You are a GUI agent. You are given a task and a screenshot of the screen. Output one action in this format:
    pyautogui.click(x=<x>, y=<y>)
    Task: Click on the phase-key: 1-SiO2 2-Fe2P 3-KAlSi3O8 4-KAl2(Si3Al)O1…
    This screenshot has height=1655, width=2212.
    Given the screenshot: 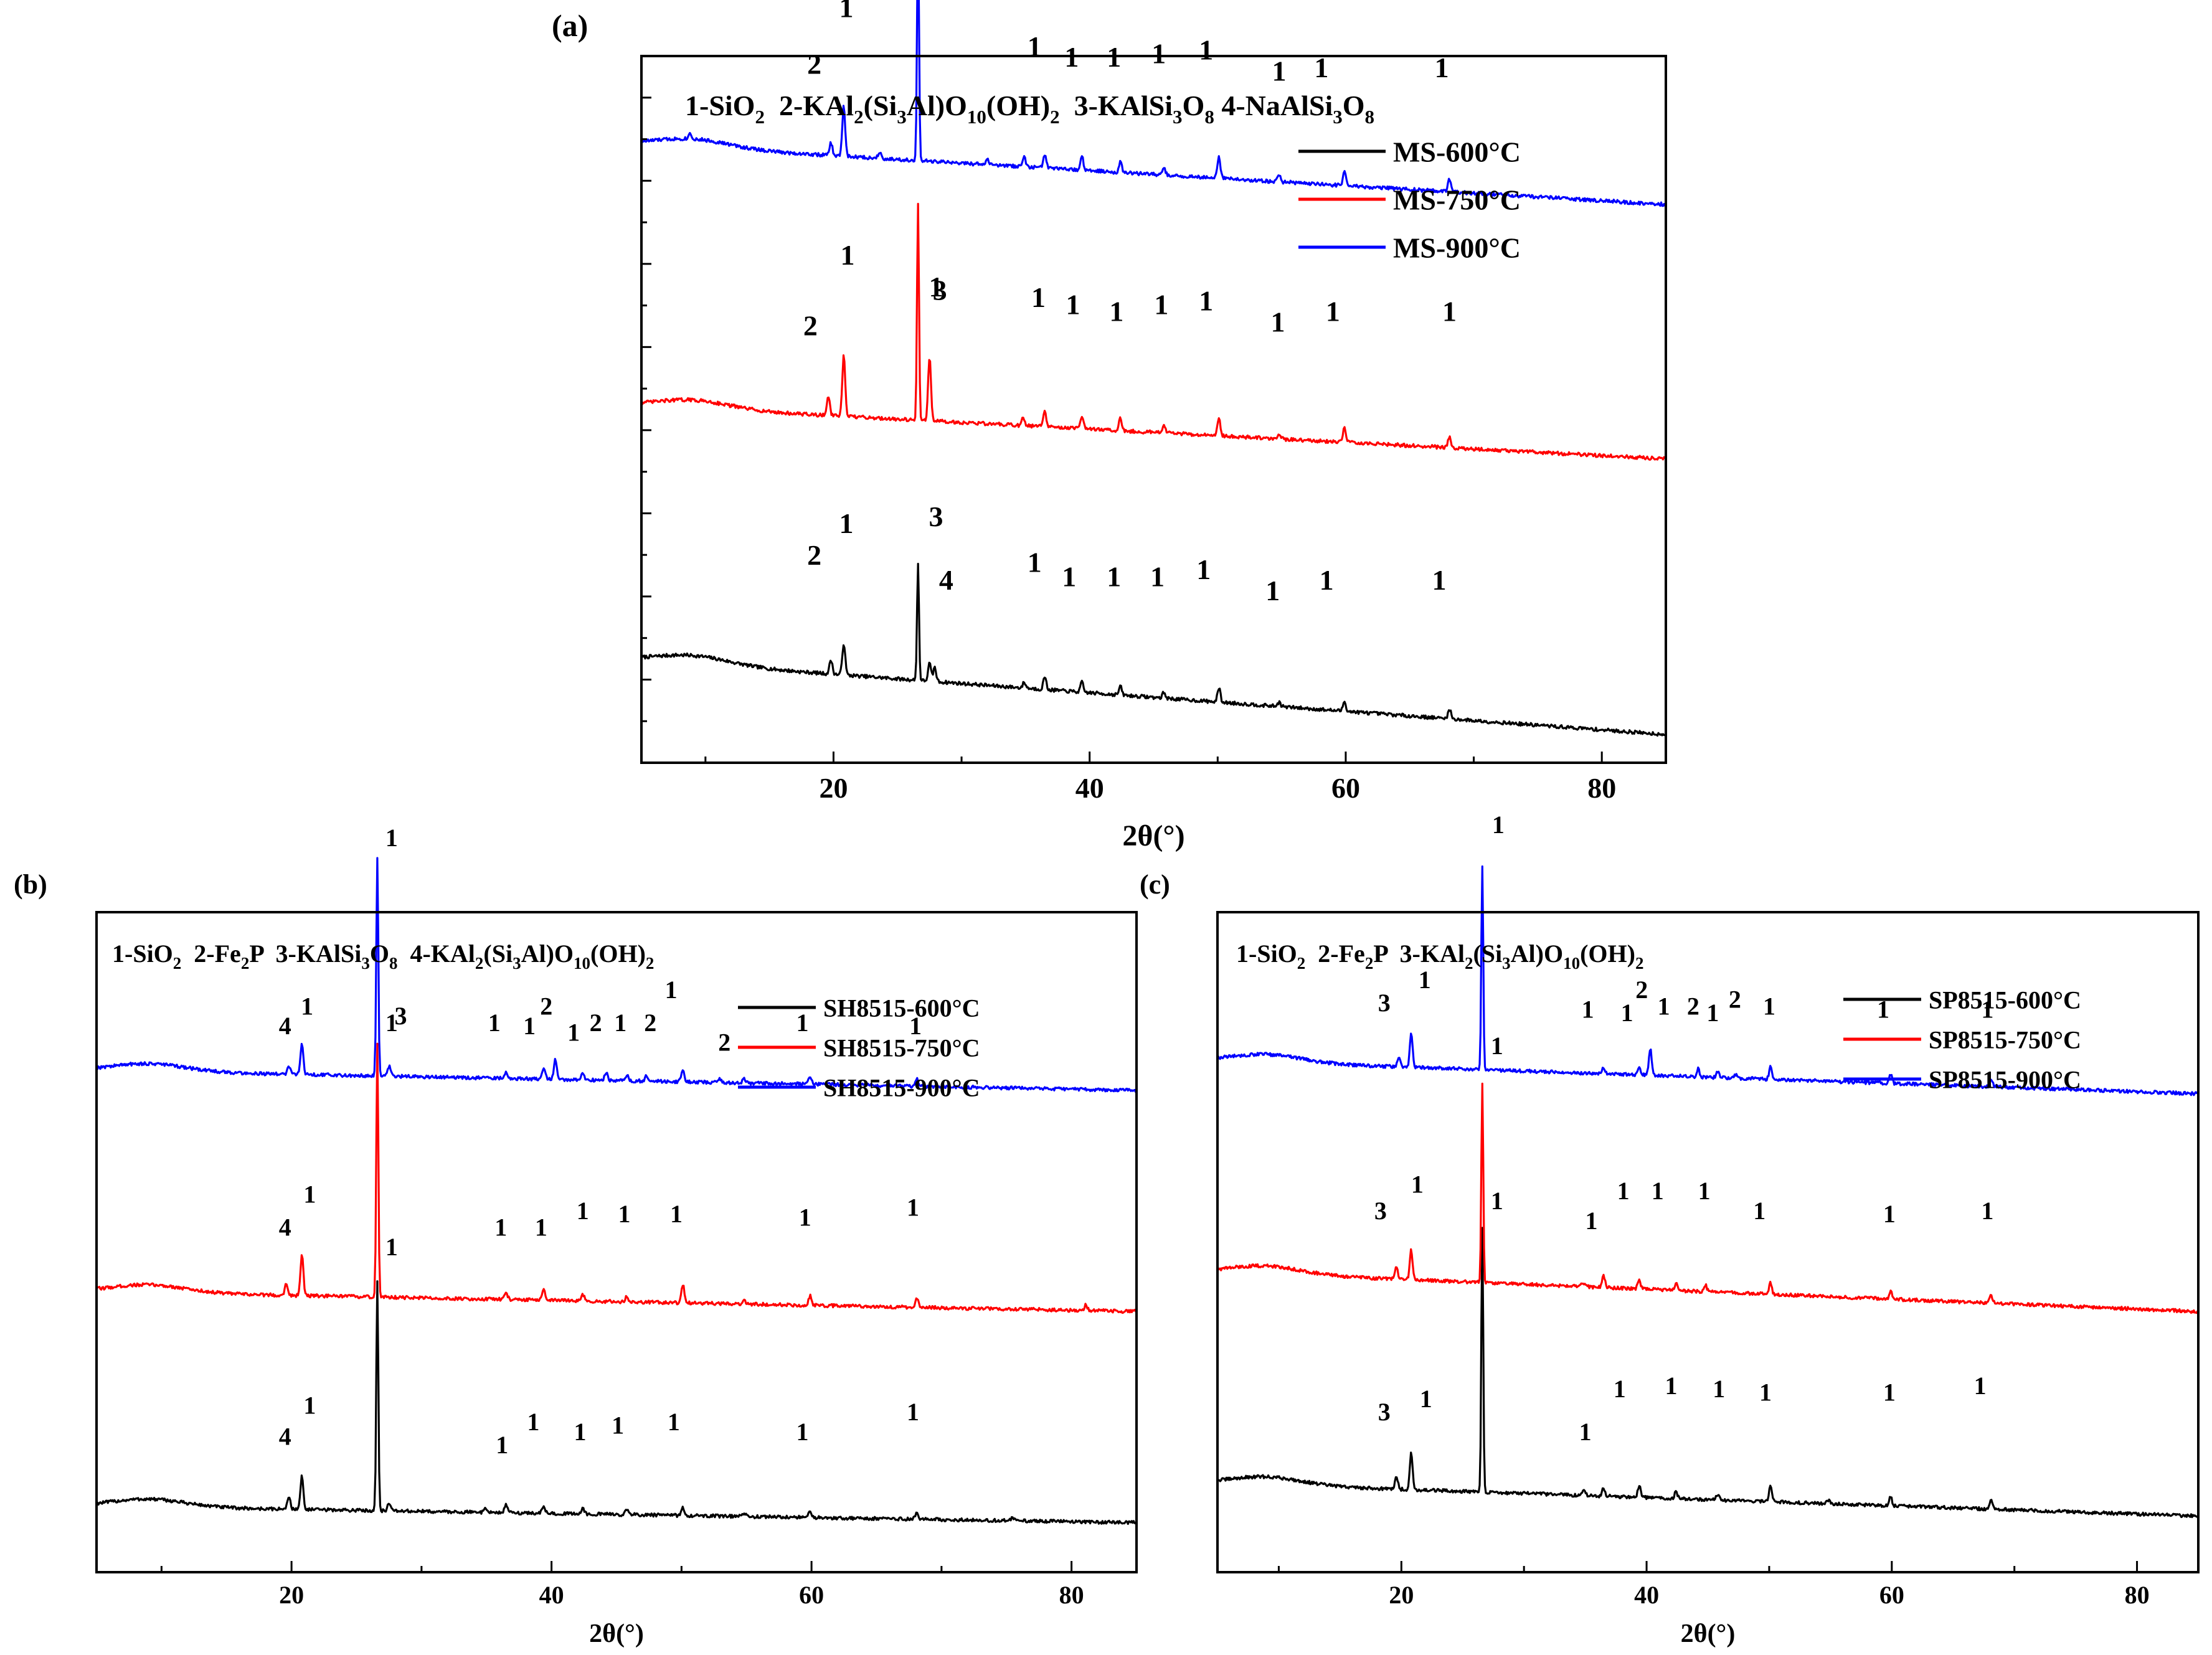 What is the action you would take?
    pyautogui.click(x=383, y=956)
    